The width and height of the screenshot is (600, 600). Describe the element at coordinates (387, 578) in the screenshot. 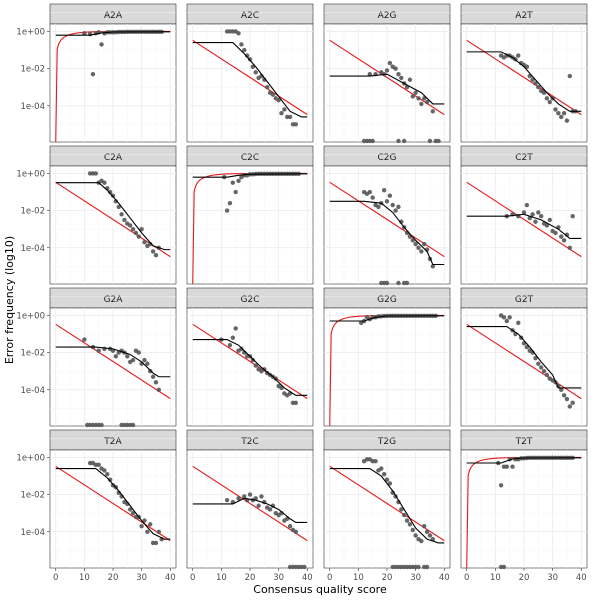

I see `x-tick-label: 20` at that location.